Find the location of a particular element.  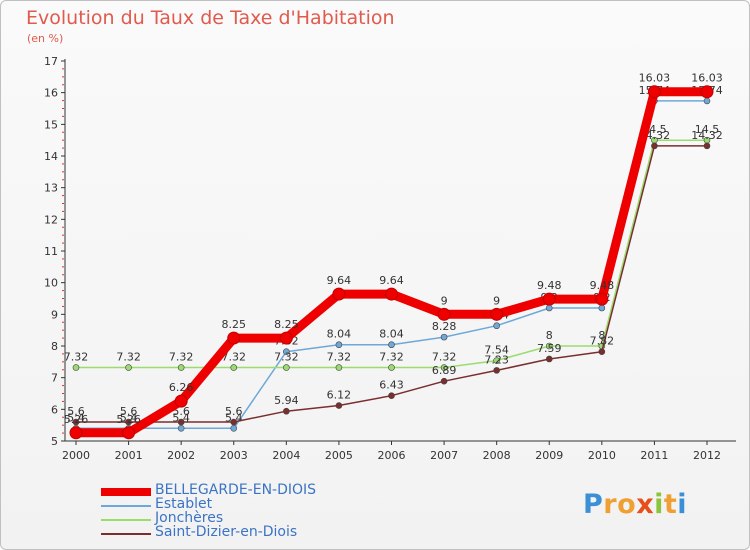

logo-letter: t is located at coordinates (670, 504).